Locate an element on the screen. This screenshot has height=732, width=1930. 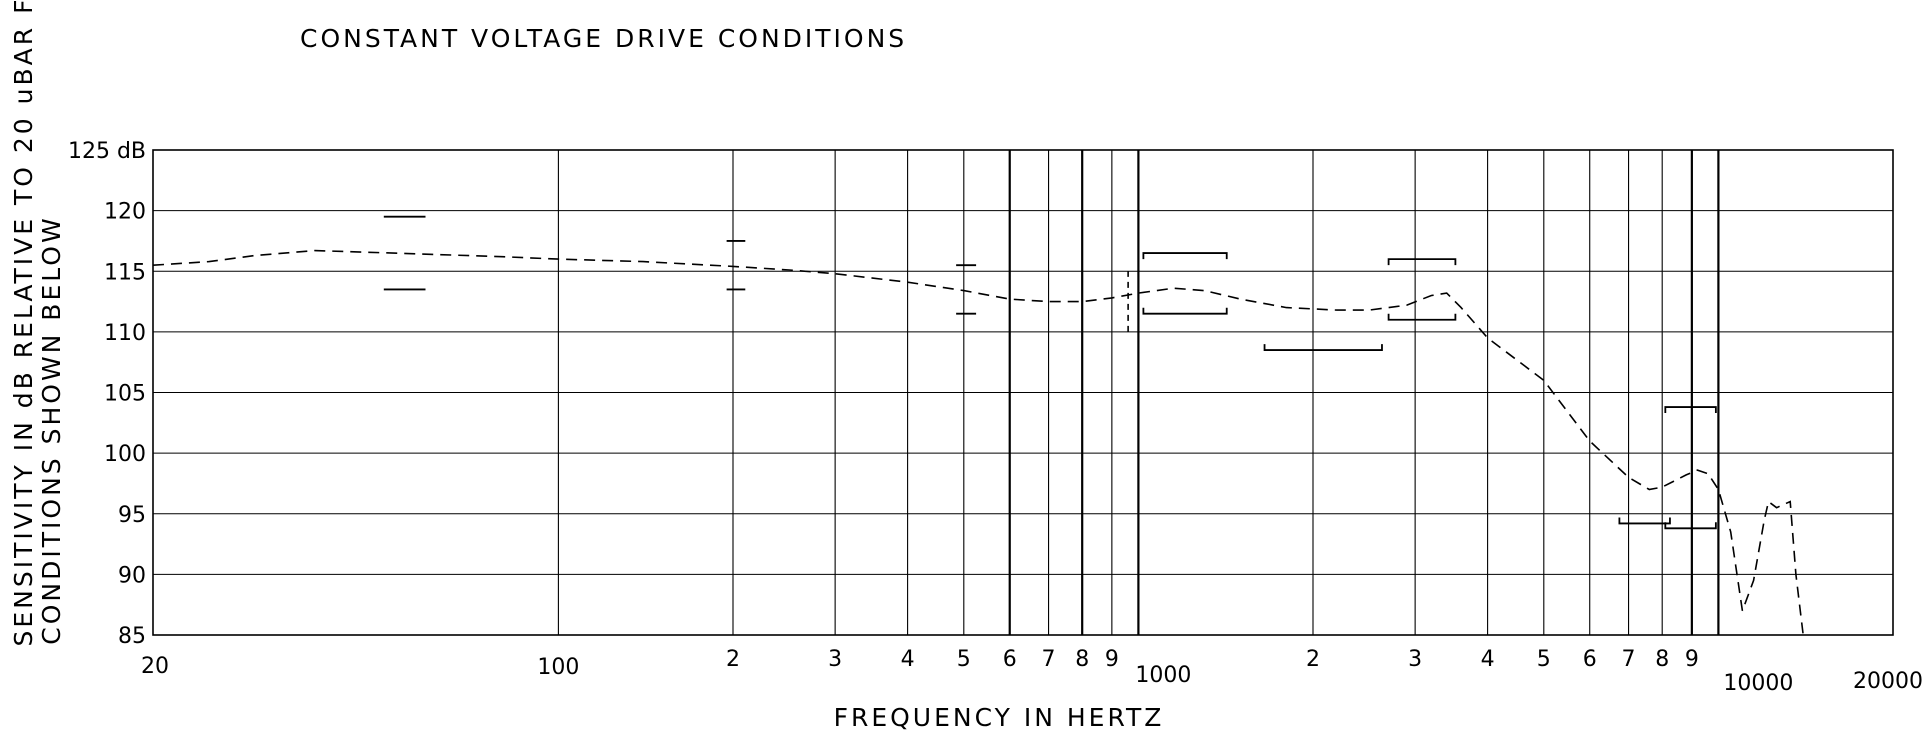
y-tick-label: 110 is located at coordinates (125, 333).